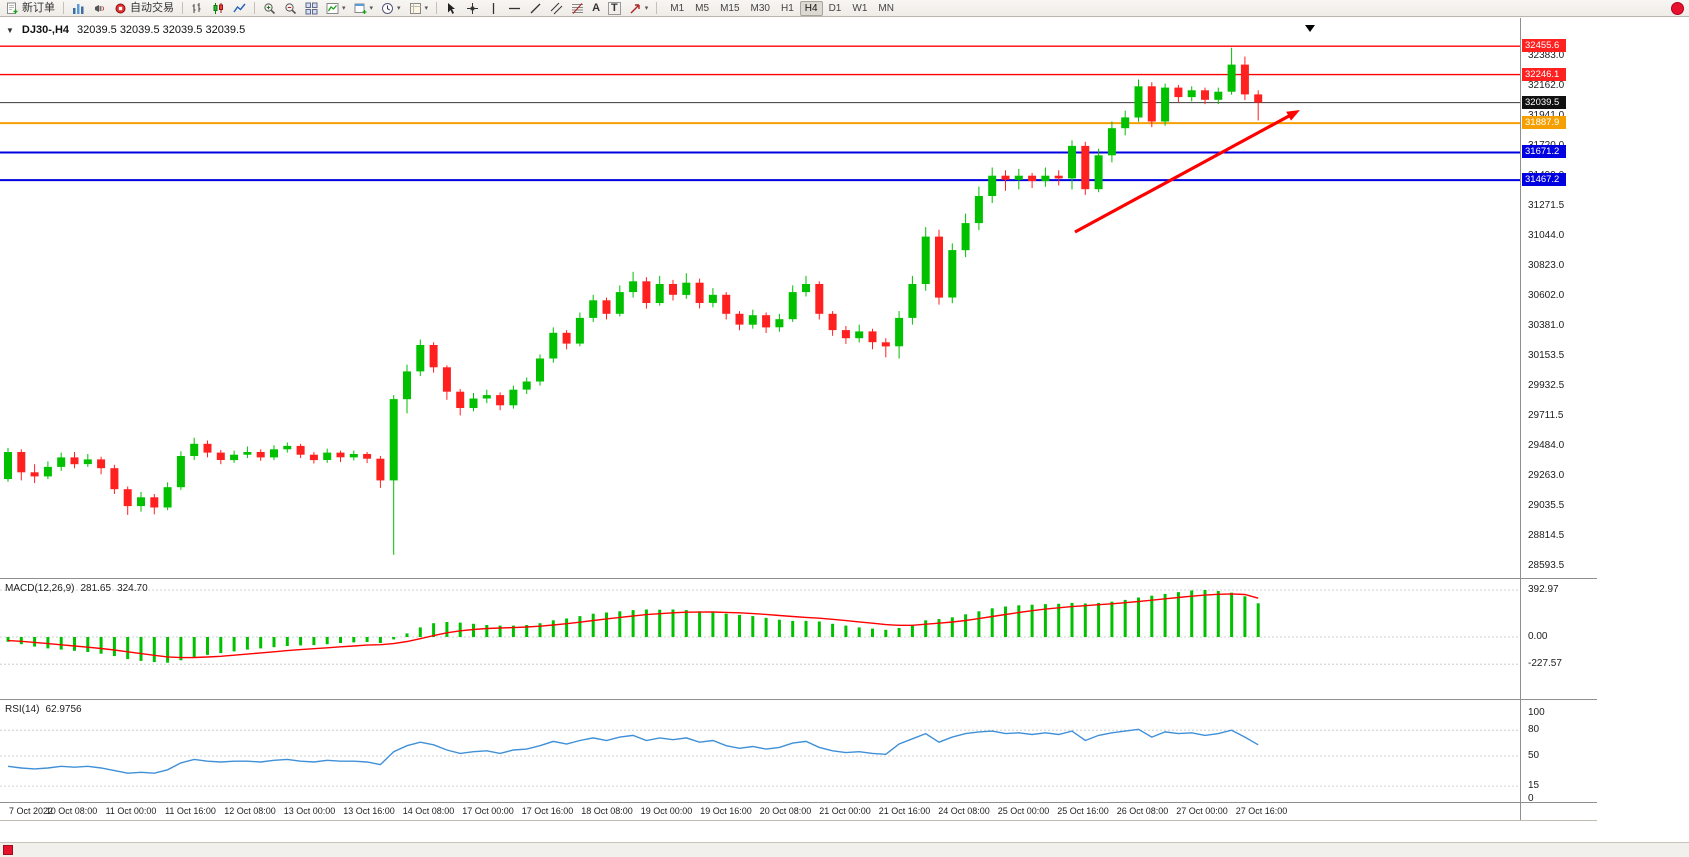  I want to click on price-axis-label: 31941.0, so click(1546, 116).